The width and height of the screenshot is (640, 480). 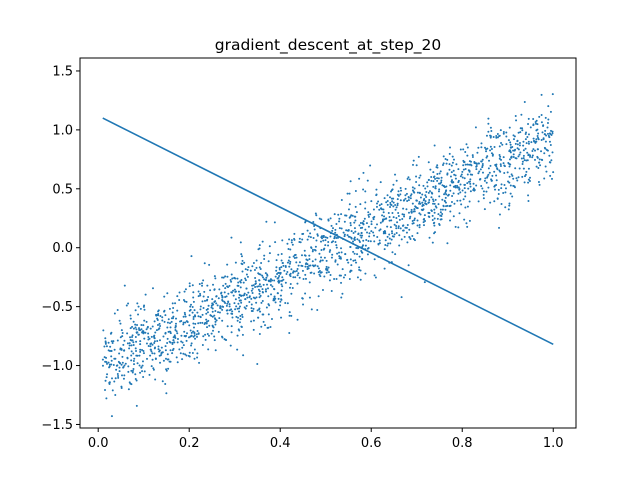 I want to click on x-tick-label: 0.2, so click(x=189, y=443).